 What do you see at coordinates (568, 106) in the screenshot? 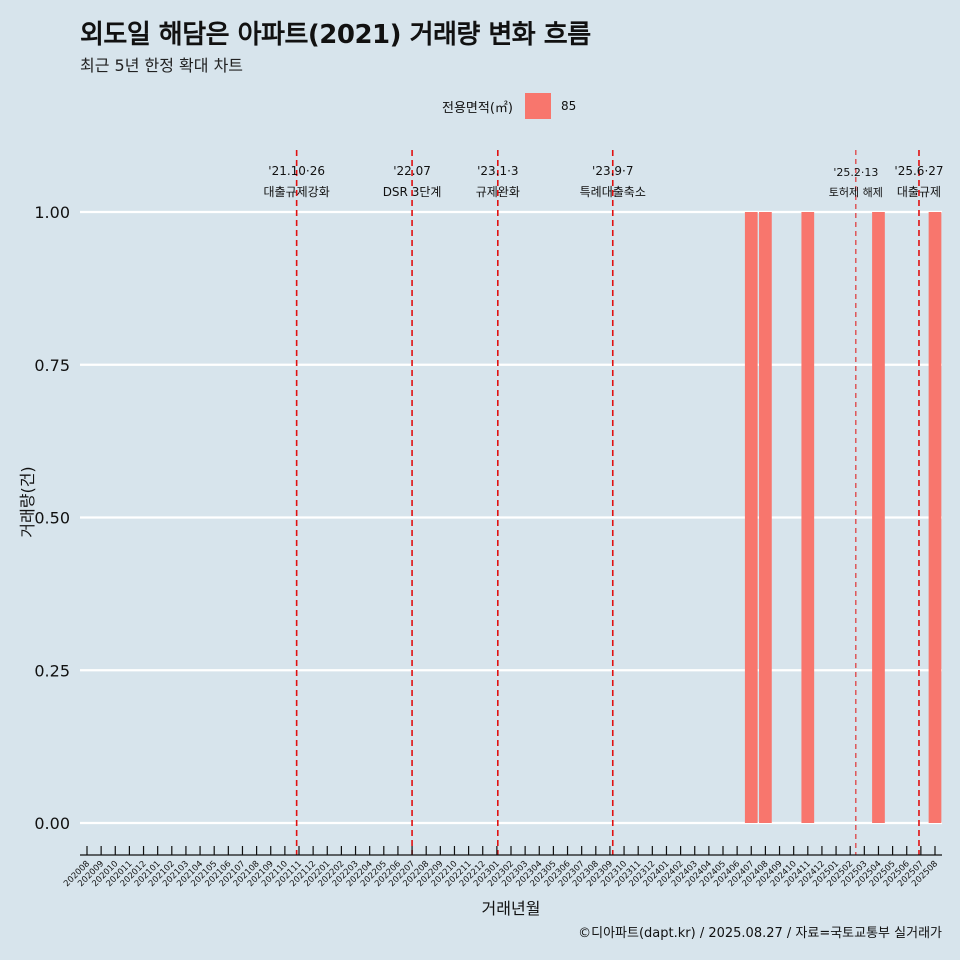
I see `legend-item-label: 85` at bounding box center [568, 106].